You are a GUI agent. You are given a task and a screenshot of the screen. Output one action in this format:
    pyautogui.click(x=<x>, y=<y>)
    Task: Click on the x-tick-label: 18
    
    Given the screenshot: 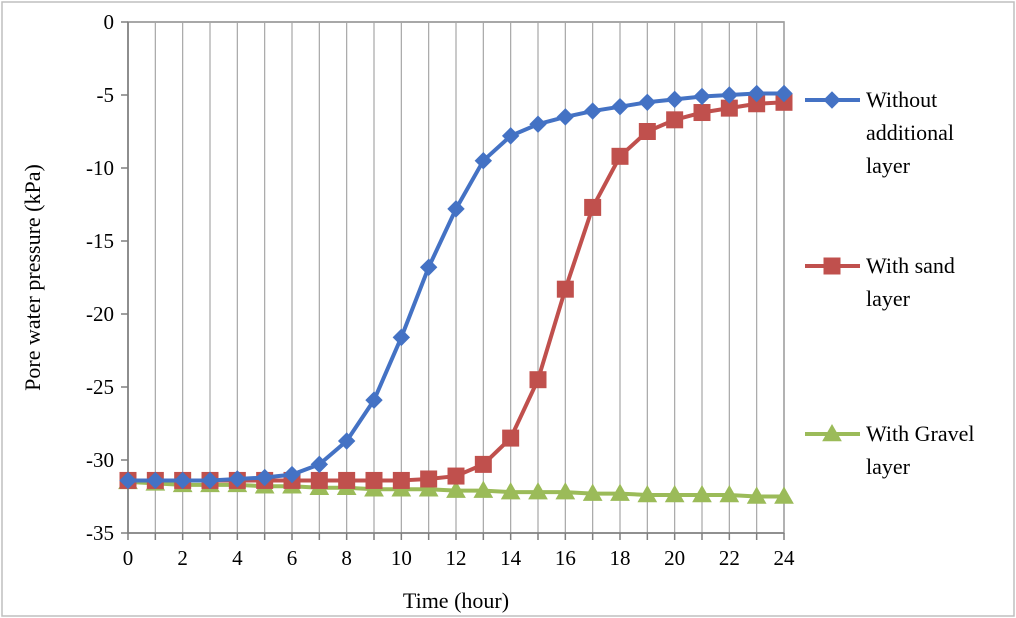 What is the action you would take?
    pyautogui.click(x=620, y=558)
    